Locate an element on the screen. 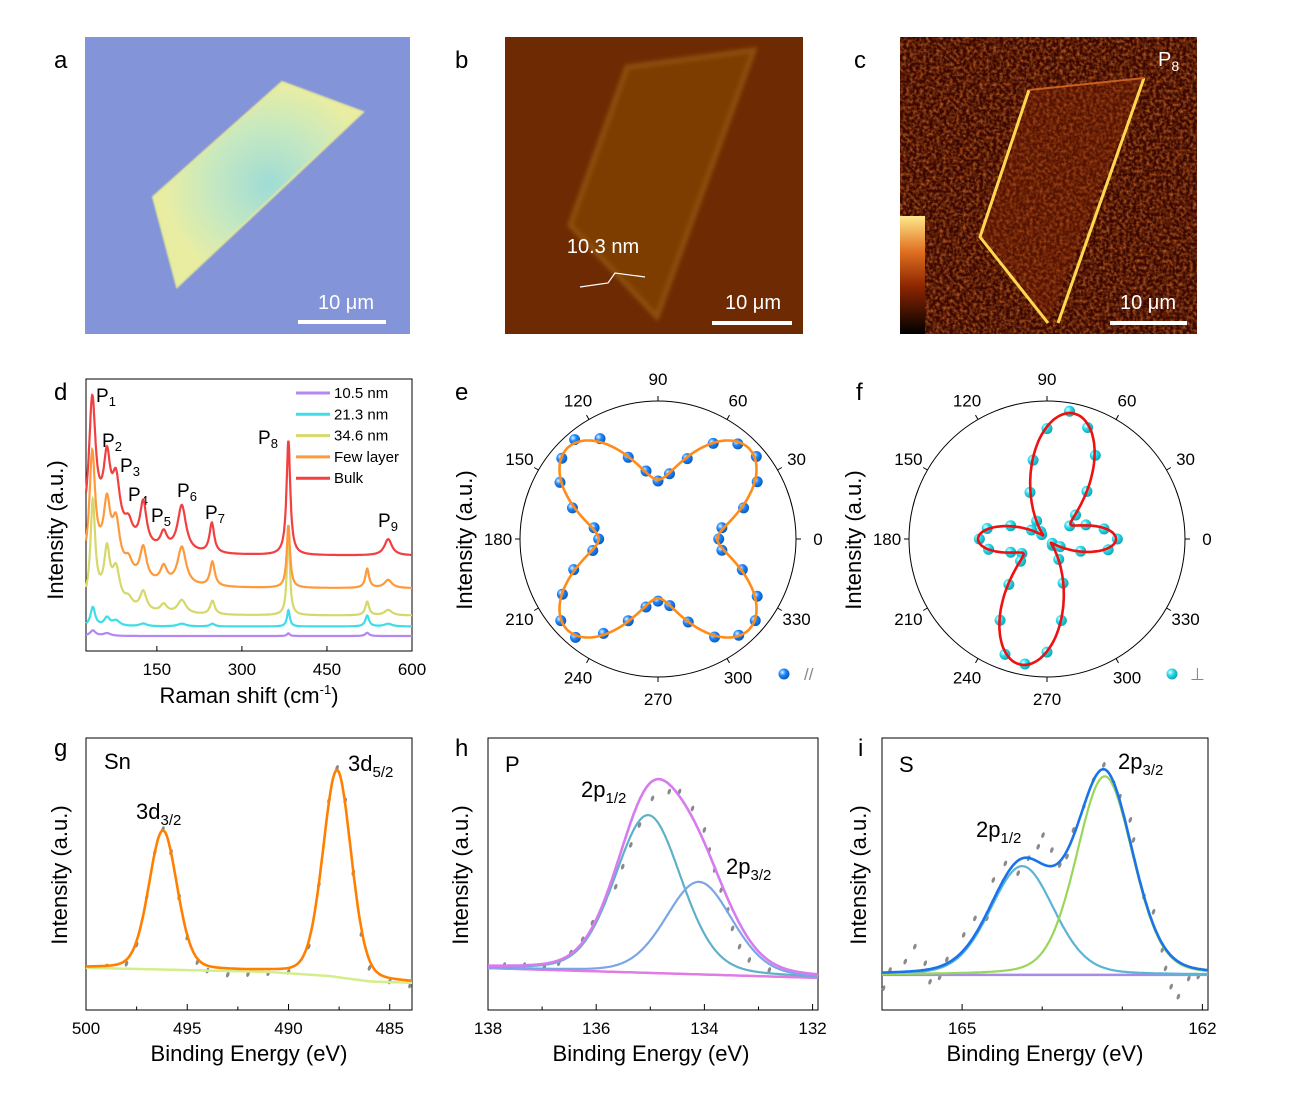 The image size is (1294, 1104). element-label: S is located at coordinates (906, 764).